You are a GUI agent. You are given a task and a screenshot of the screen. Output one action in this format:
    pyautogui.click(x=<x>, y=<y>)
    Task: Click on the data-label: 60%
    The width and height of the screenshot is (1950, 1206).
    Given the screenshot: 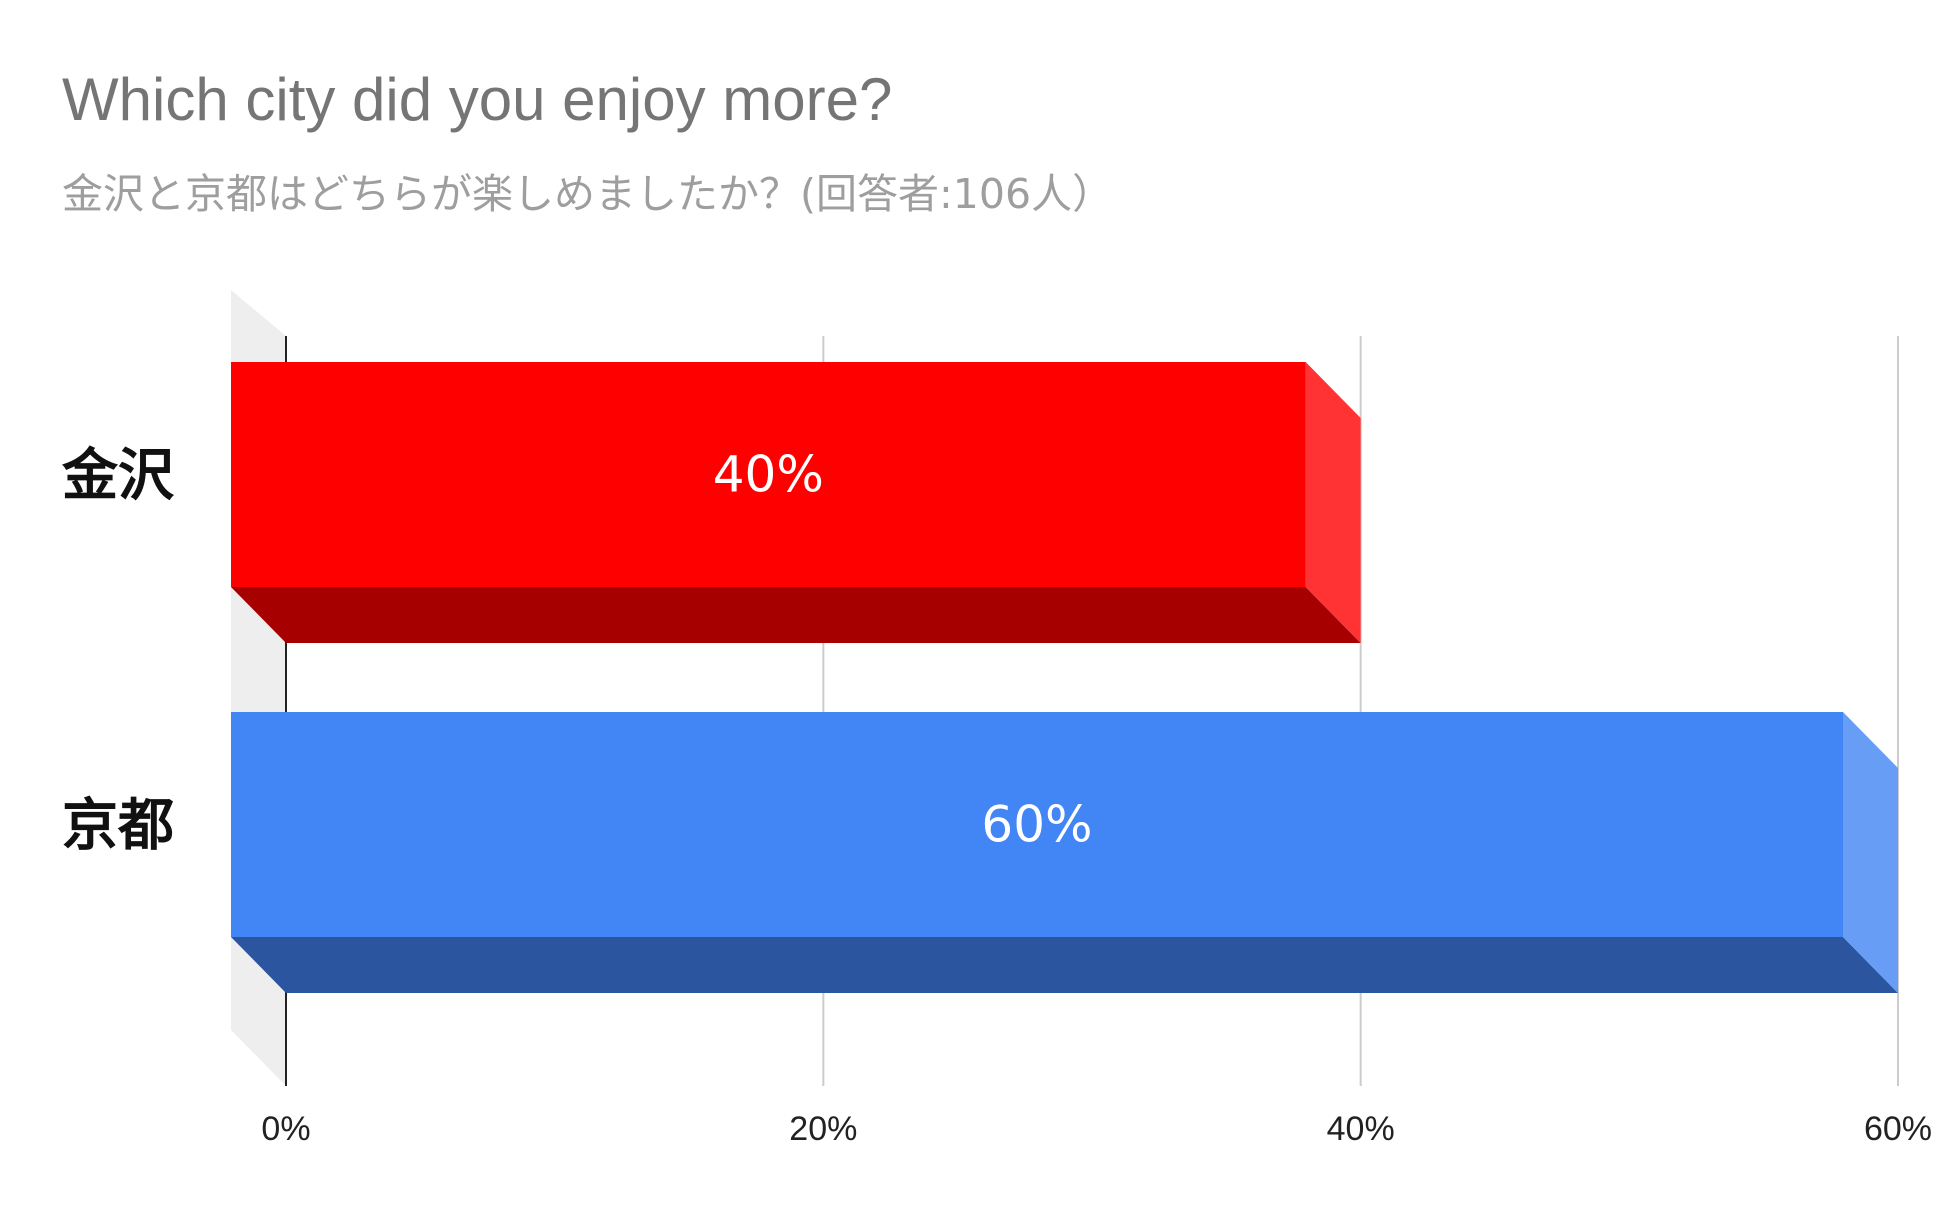 What is the action you would take?
    pyautogui.click(x=1036, y=825)
    